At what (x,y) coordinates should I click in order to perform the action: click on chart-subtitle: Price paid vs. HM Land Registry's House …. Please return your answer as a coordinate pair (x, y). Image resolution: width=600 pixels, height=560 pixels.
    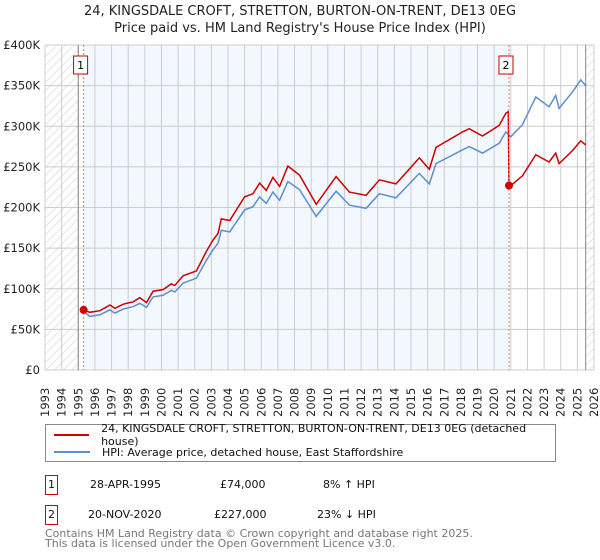
    Looking at the image, I should click on (300, 28).